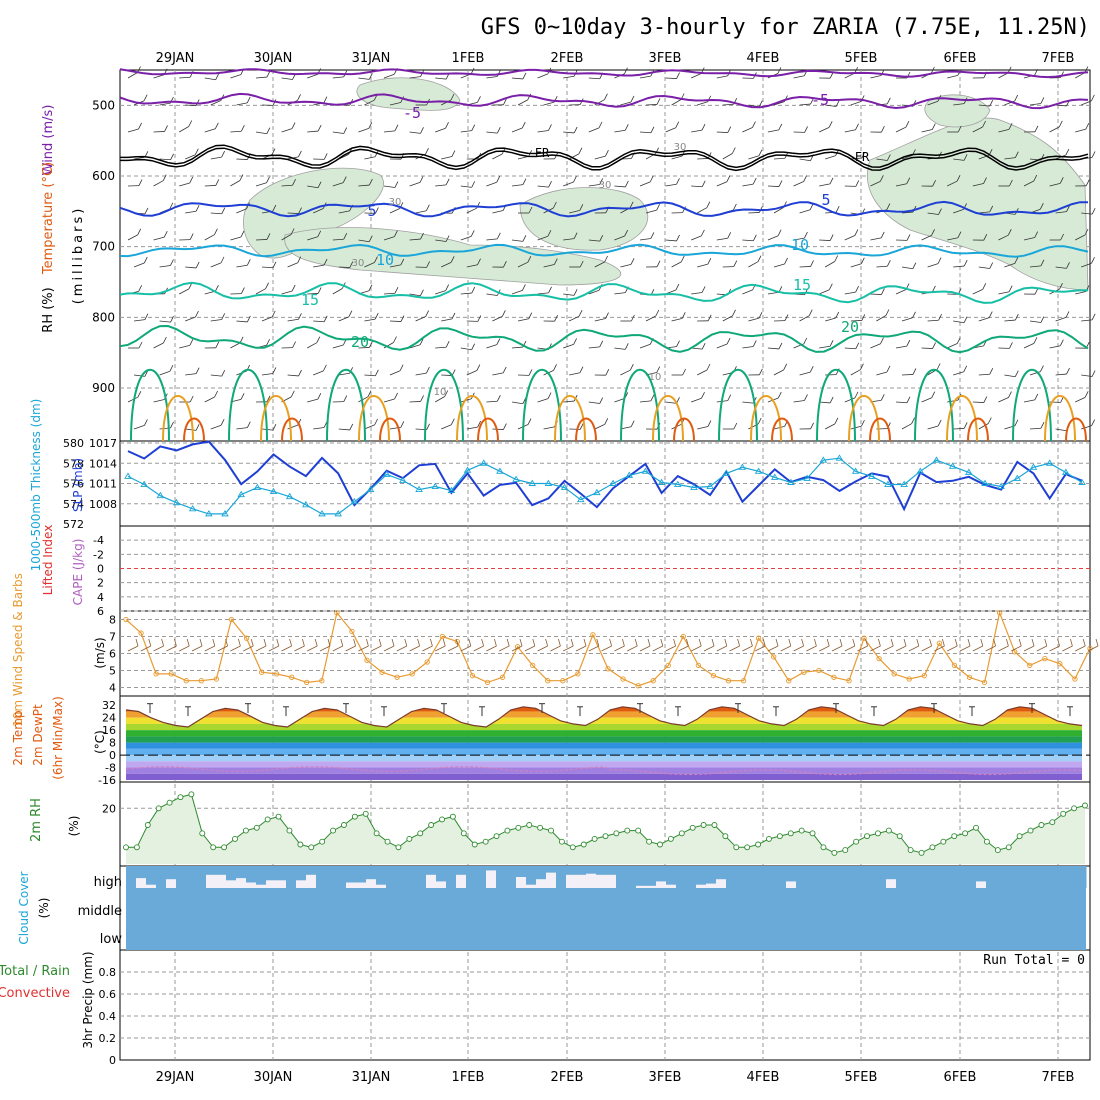 Image resolution: width=1100 pixels, height=1100 pixels. What do you see at coordinates (581, 877) in the screenshot?
I see `cloud-high-bg` at bounding box center [581, 877].